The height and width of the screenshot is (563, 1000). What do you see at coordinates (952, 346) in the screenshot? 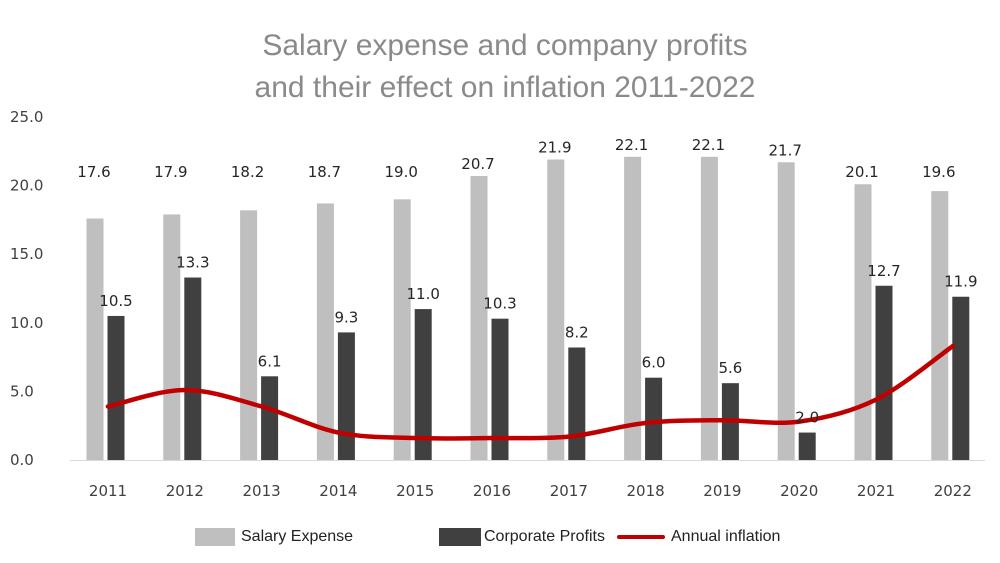
I see `point-annual-inflation-2022` at bounding box center [952, 346].